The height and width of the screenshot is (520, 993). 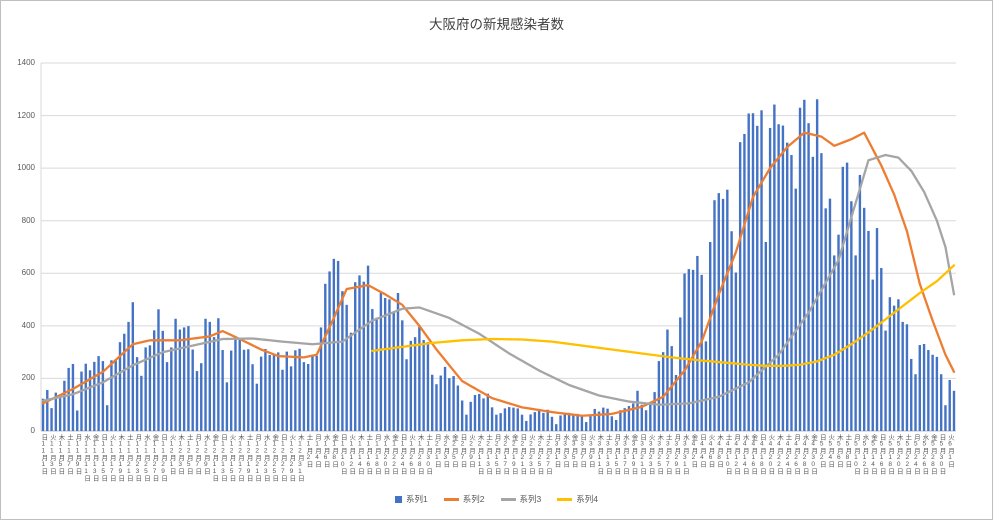 What do you see at coordinates (508, 499) in the screenshot?
I see `series3-color-swatch` at bounding box center [508, 499].